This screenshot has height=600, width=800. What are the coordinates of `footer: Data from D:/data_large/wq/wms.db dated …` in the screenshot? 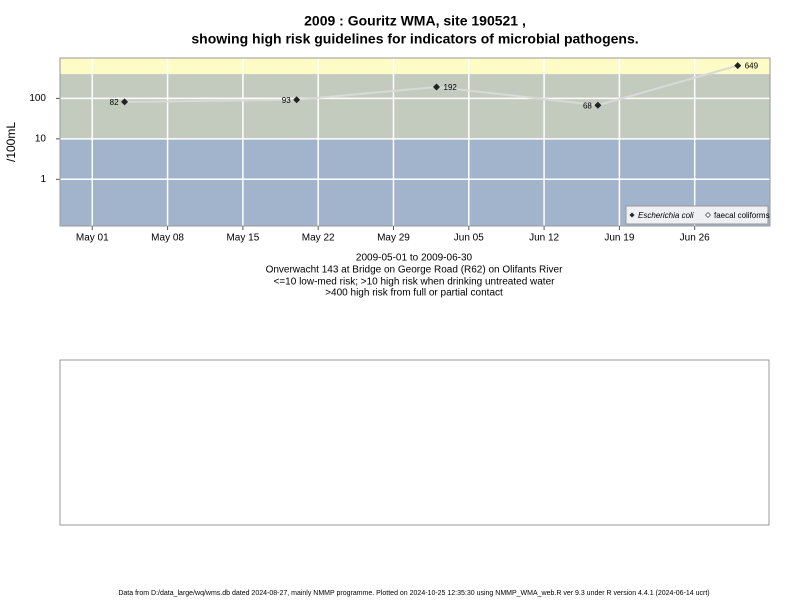 It's located at (413, 593).